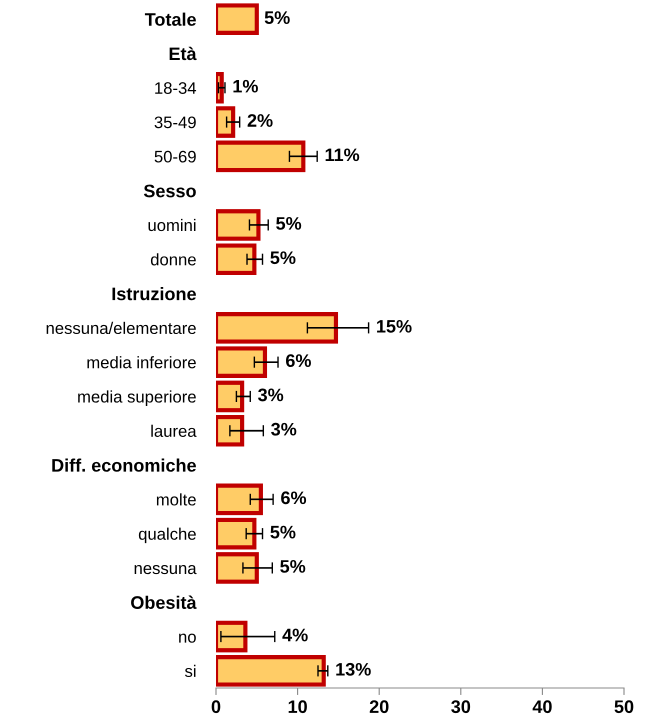 This screenshot has height=722, width=649. I want to click on data-label: 1%, so click(245, 86).